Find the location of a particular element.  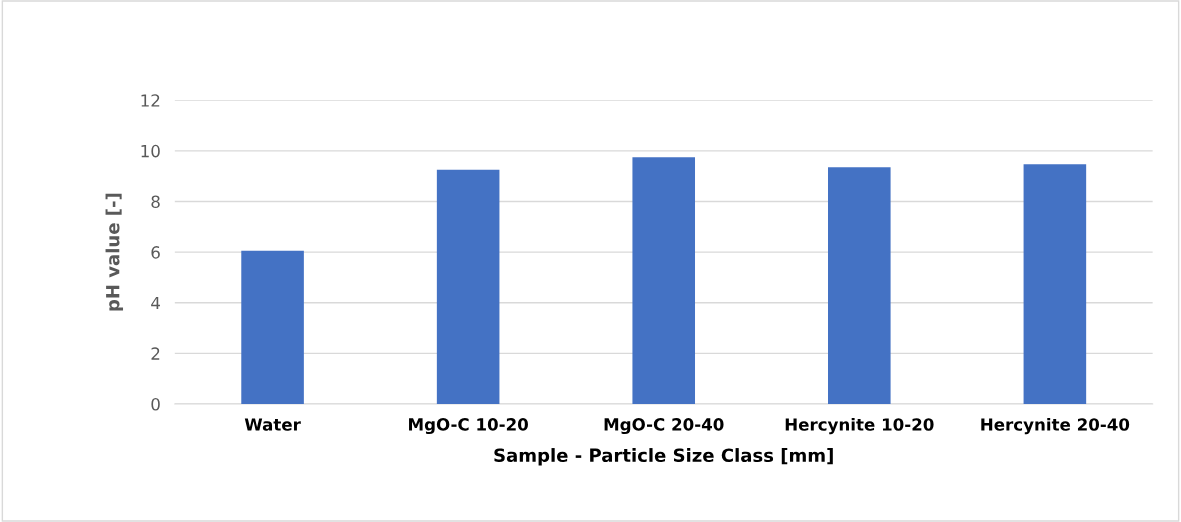

x-tick-label: Hercynite 10-20 is located at coordinates (859, 426).